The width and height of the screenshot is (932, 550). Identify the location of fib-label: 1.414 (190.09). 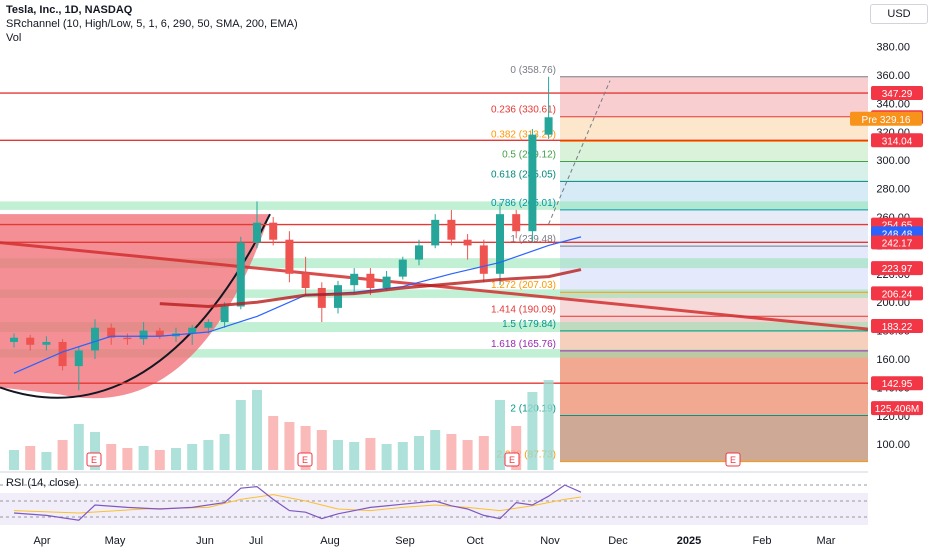
(523, 309).